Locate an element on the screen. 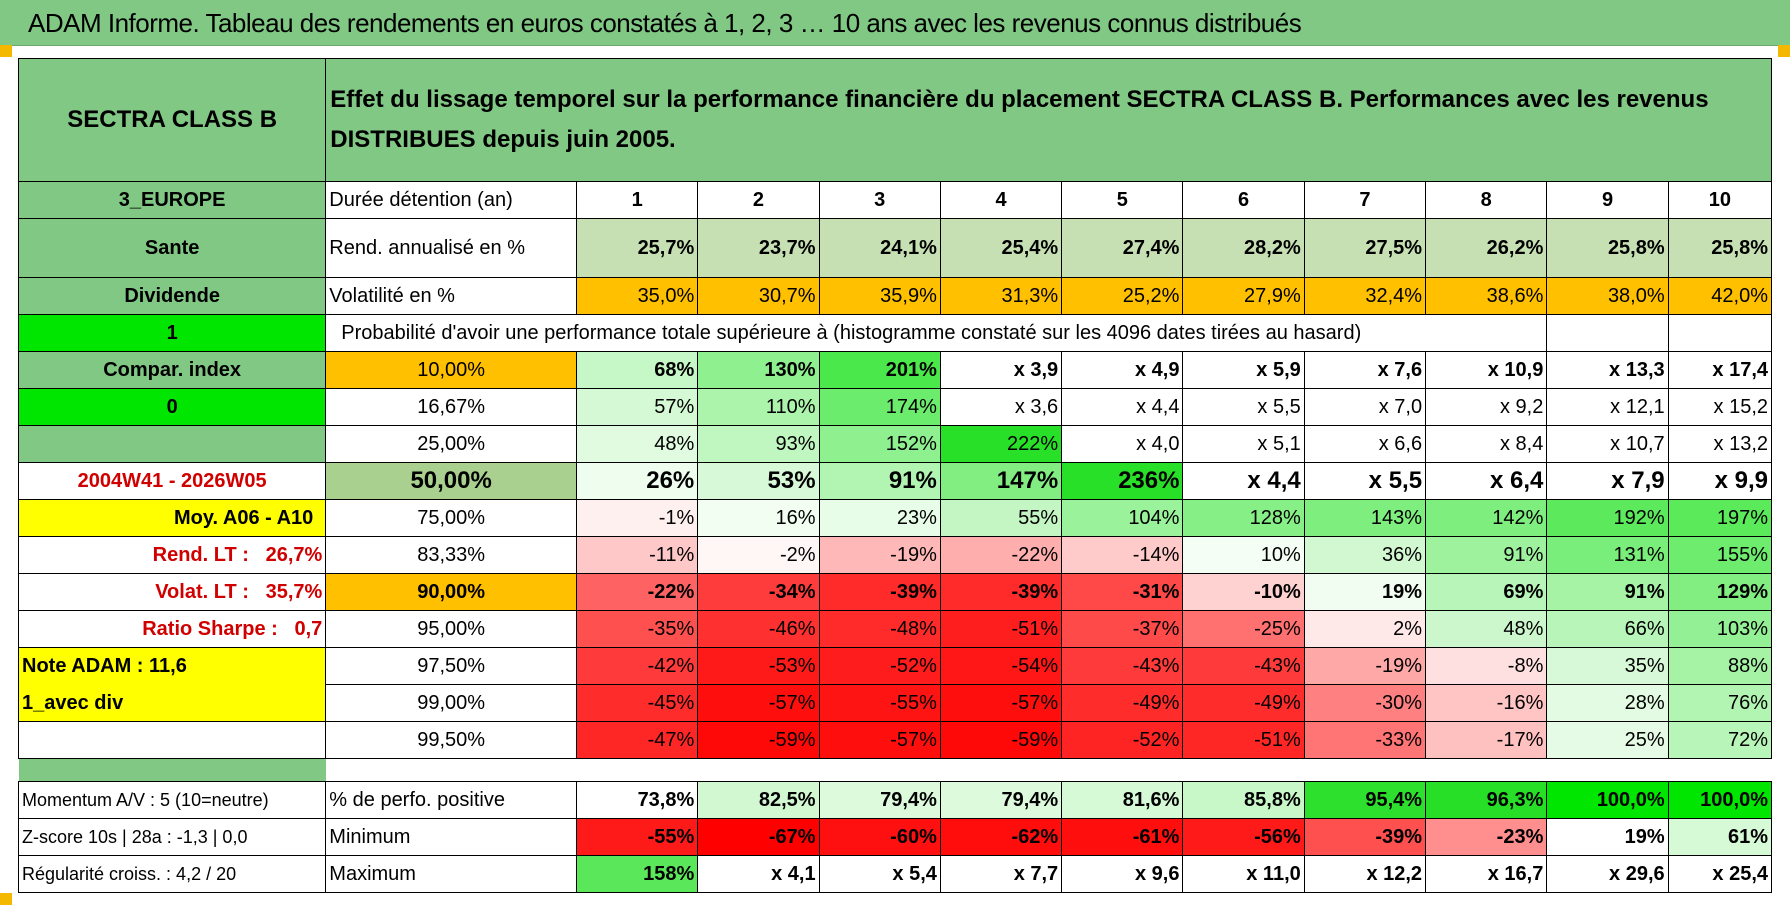  table-cell: x 4,4 is located at coordinates (1243, 481).